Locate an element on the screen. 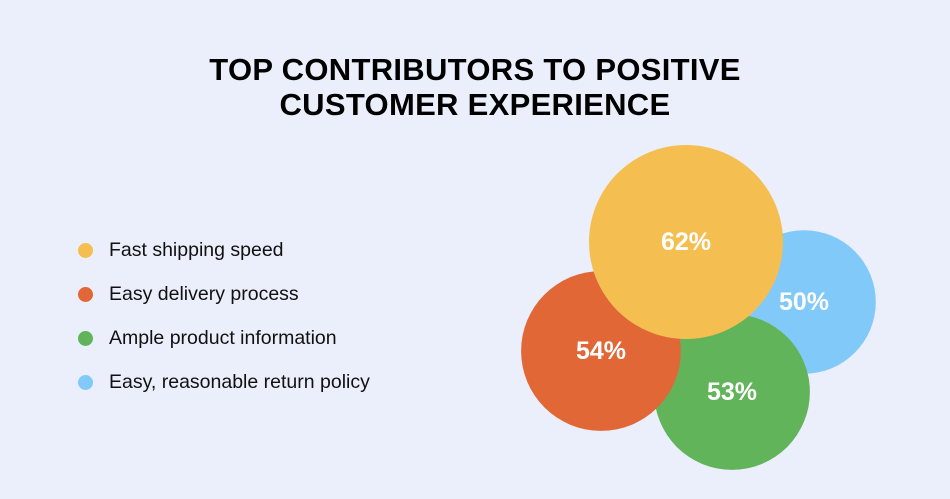 The height and width of the screenshot is (499, 950). title-line-1: TOP CONTRIBUTORS TO POSITIVE is located at coordinates (475, 69).